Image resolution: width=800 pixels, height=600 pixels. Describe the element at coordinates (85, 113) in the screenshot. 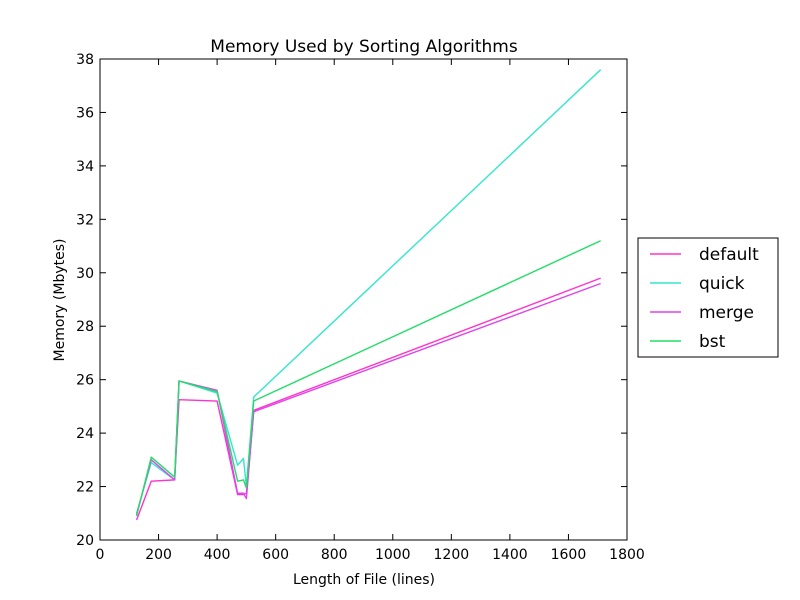

I see `y-tick-label: 36` at that location.